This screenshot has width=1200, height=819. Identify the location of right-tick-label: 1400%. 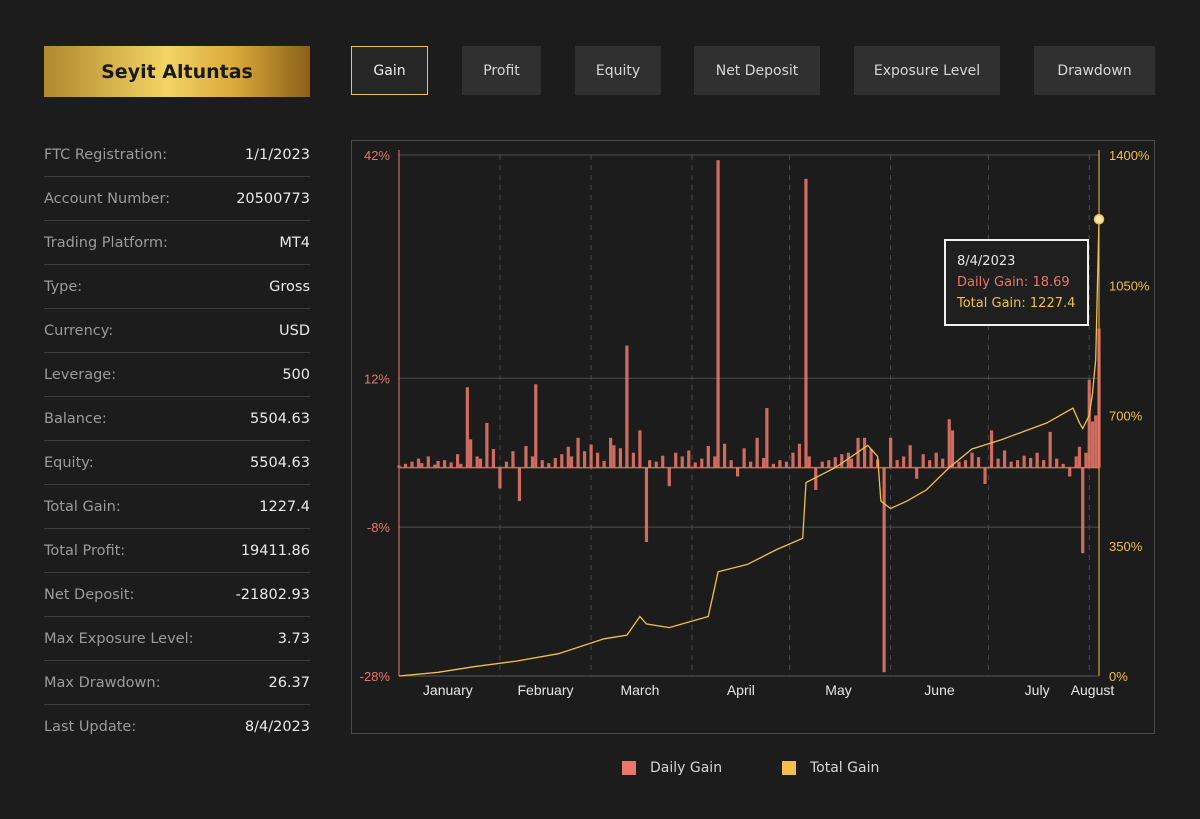
(1129, 155).